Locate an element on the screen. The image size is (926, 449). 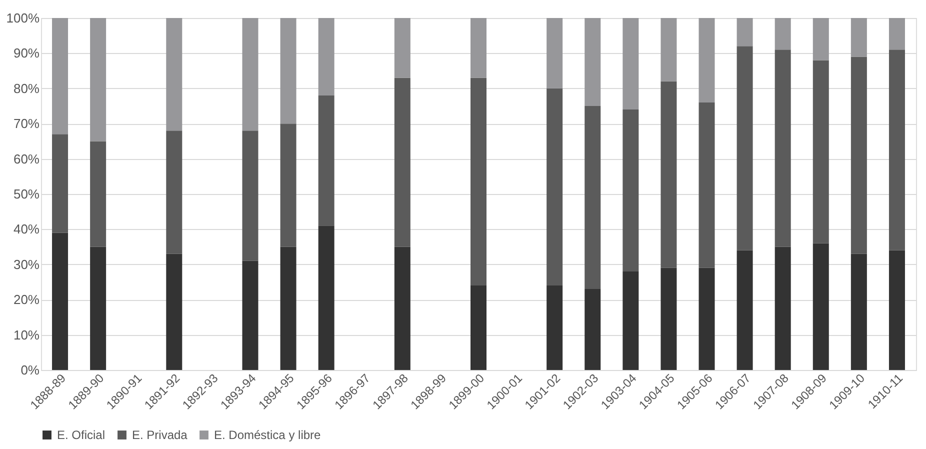
y-tick-label: 60% is located at coordinates (26, 158).